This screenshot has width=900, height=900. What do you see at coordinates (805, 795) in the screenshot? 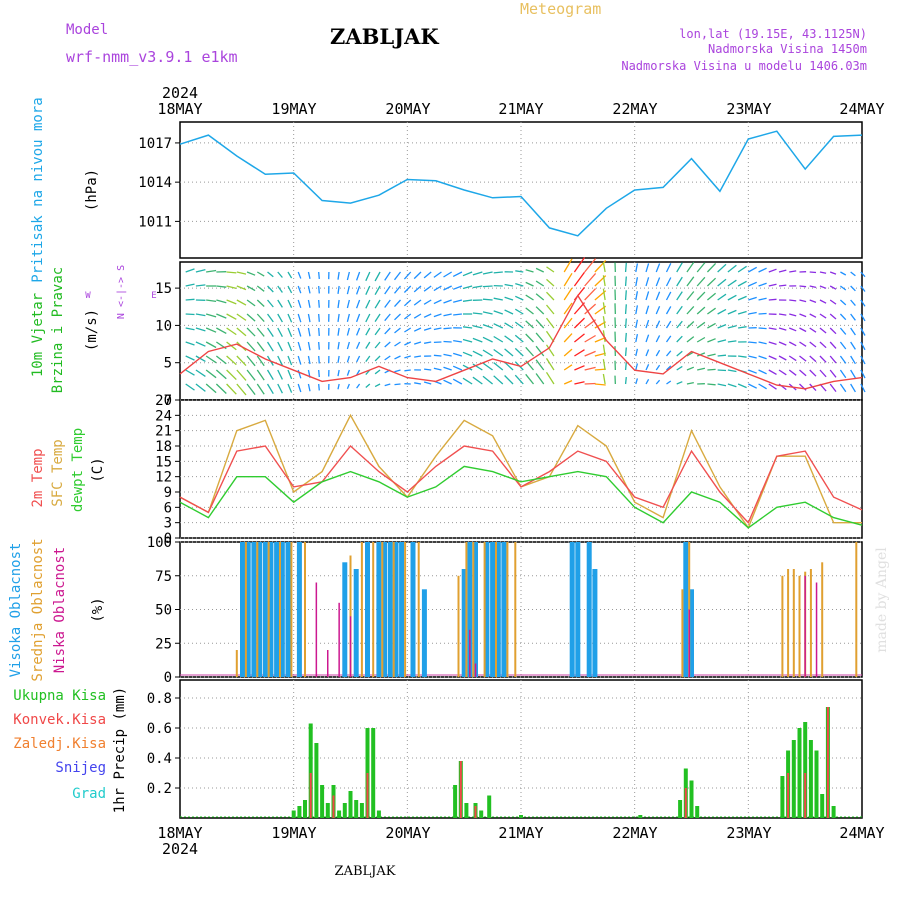
I see `precip-convective-bar` at bounding box center [805, 795].